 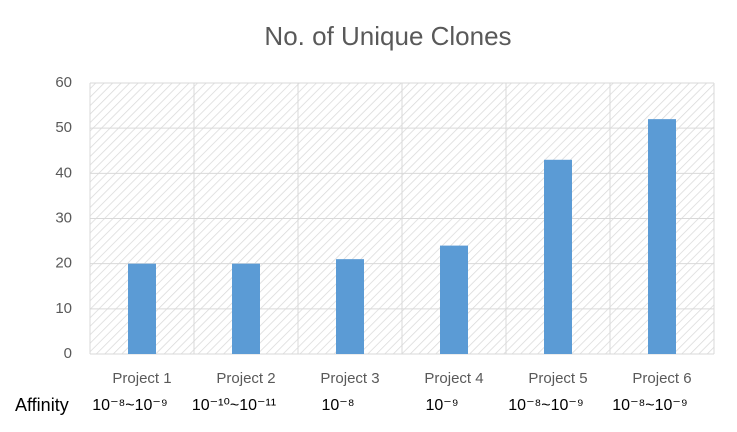 I want to click on y-tick-label: 20, so click(x=63, y=263).